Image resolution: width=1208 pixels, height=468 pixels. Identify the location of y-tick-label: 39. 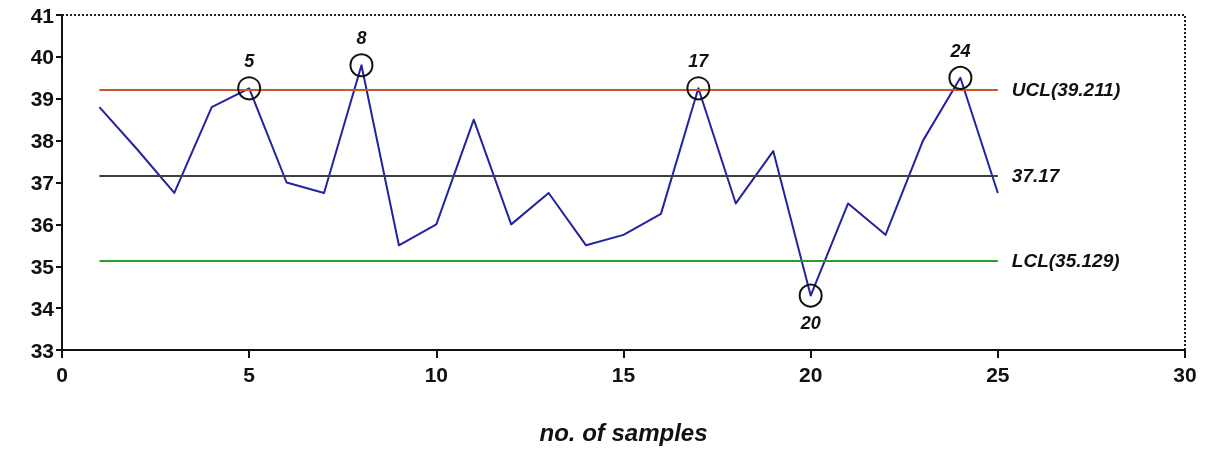
(42, 99).